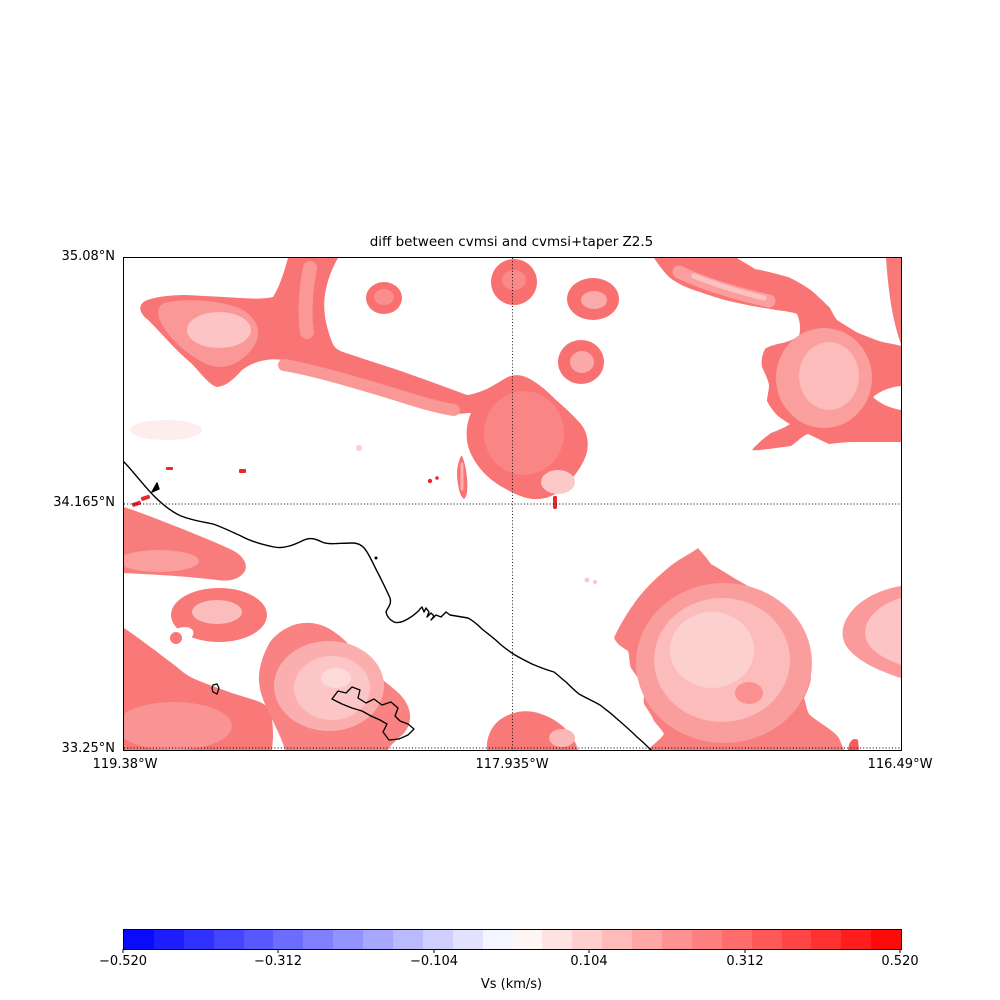 This screenshot has width=1000, height=1000. Describe the element at coordinates (123, 961) in the screenshot. I see `colorbar-tick-label: −0.520` at that location.